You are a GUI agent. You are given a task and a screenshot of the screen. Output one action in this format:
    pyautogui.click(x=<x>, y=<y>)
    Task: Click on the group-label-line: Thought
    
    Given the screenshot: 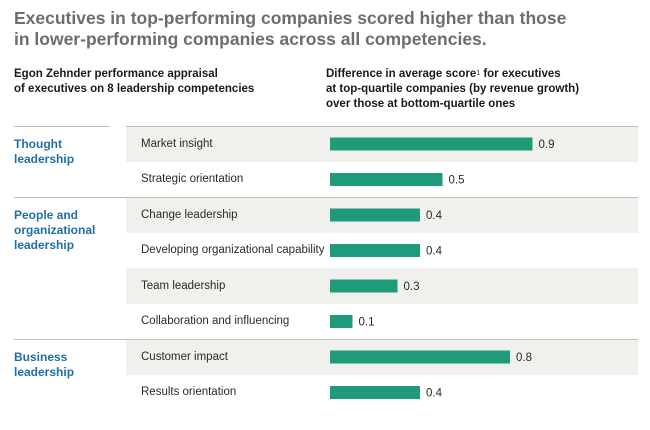 What is the action you would take?
    pyautogui.click(x=38, y=144)
    